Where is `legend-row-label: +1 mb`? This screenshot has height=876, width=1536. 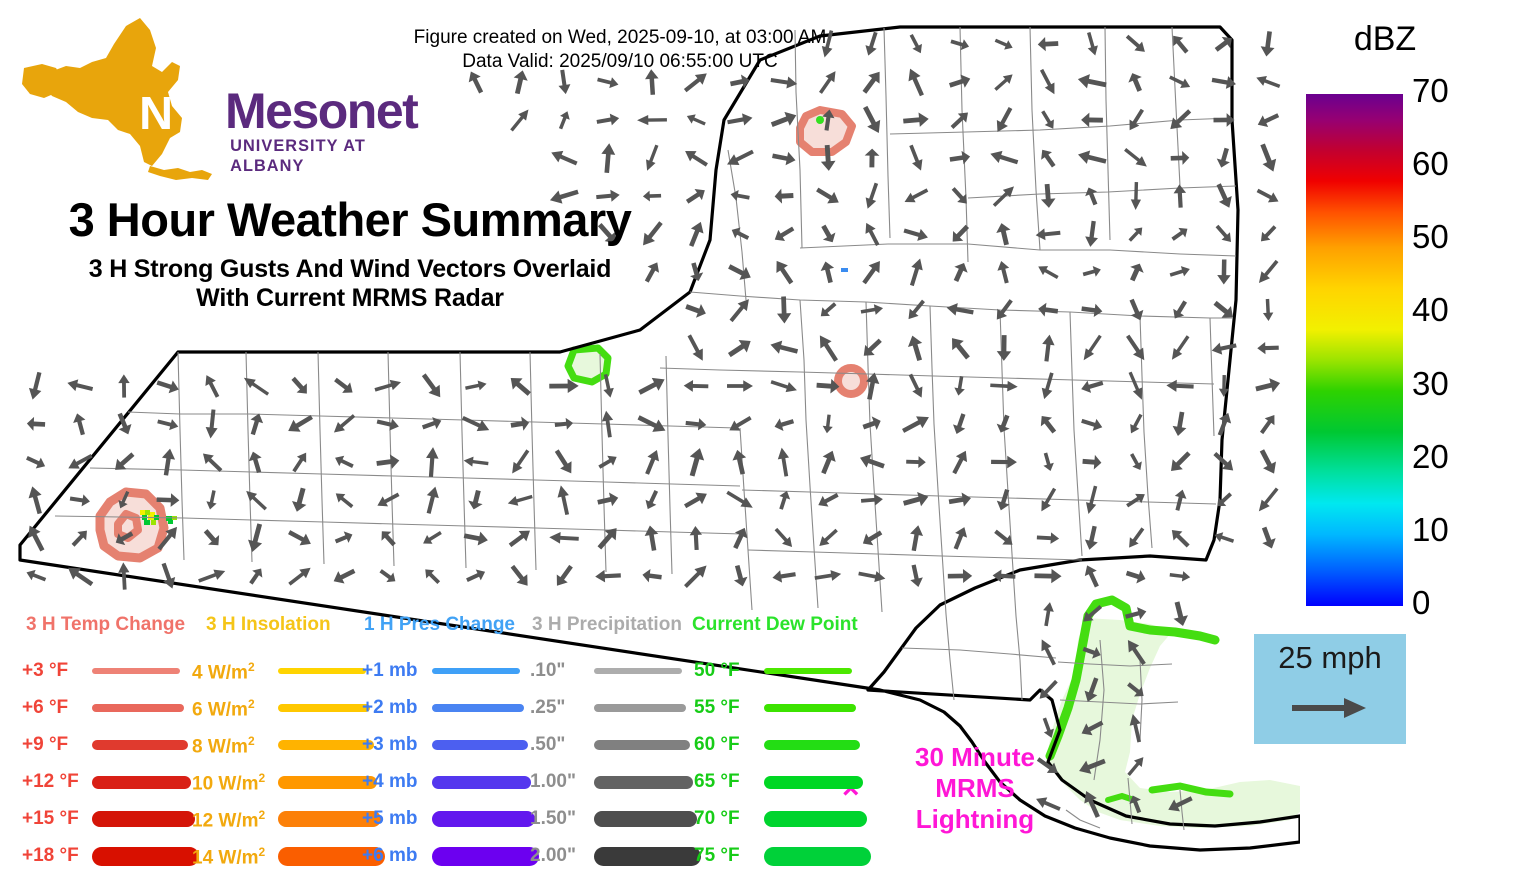
legend-row-label: +1 mb is located at coordinates (390, 670).